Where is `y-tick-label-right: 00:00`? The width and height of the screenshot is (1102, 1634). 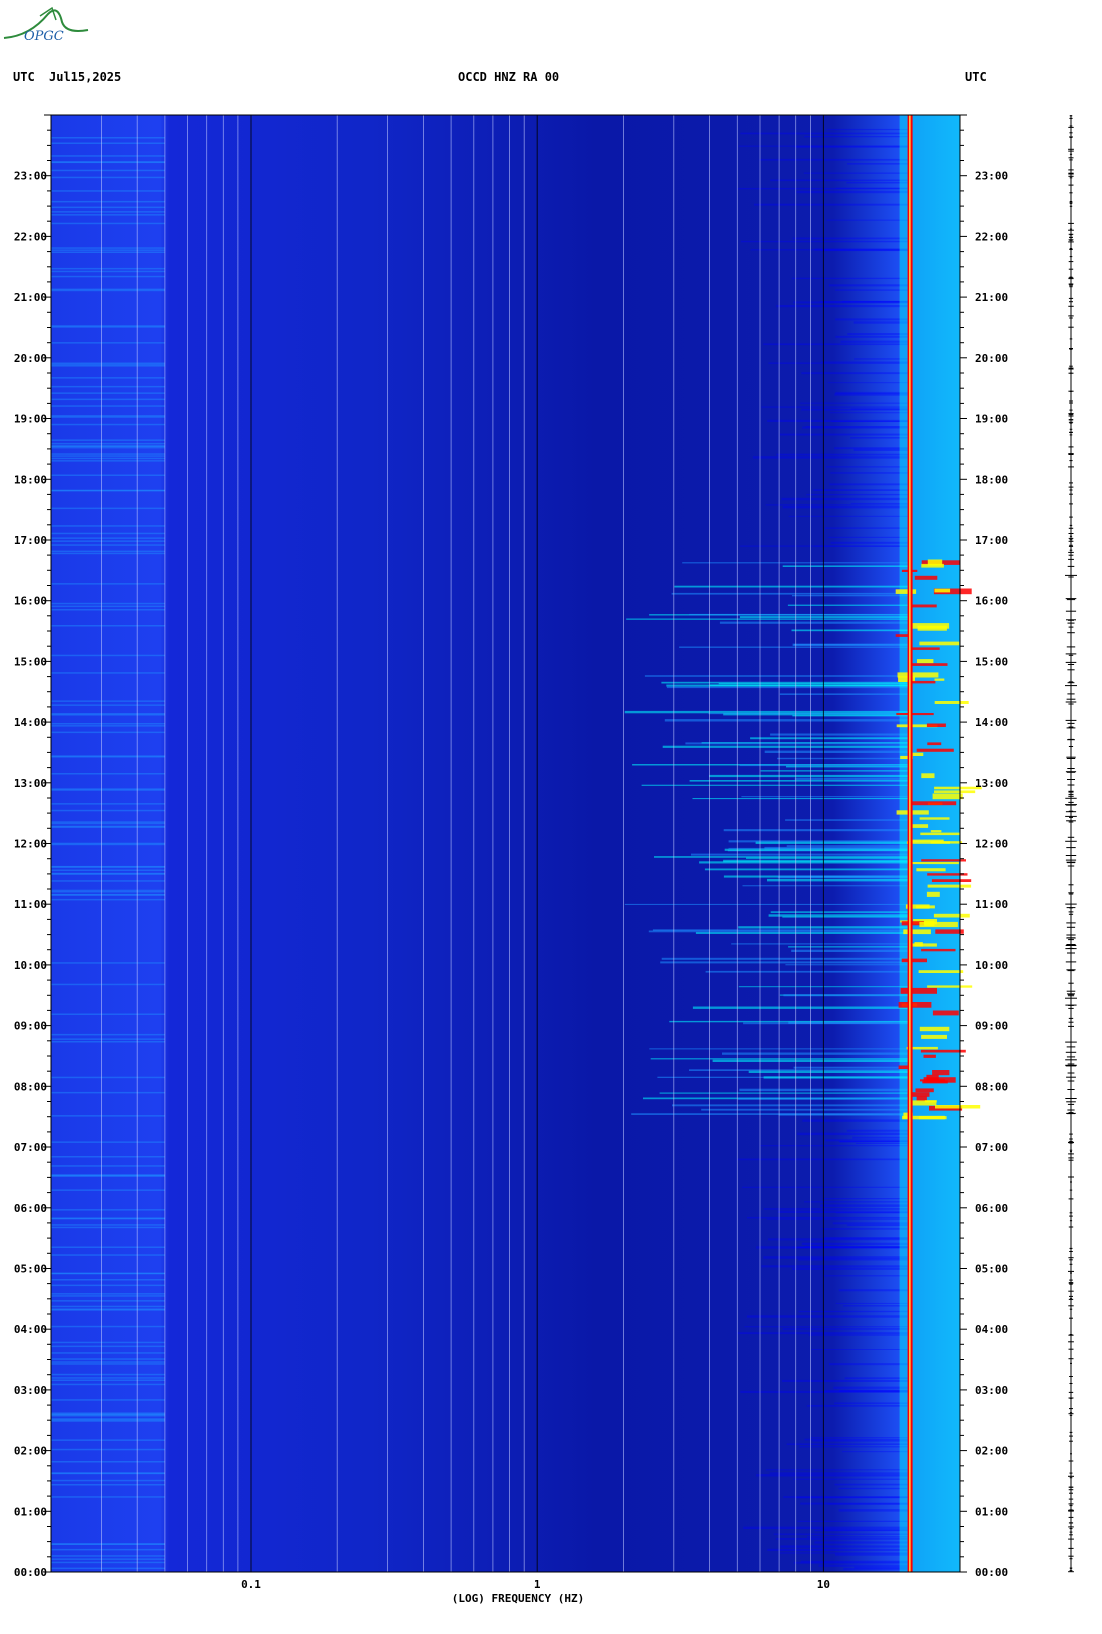
y-tick-label-right: 00:00 is located at coordinates (991, 1572).